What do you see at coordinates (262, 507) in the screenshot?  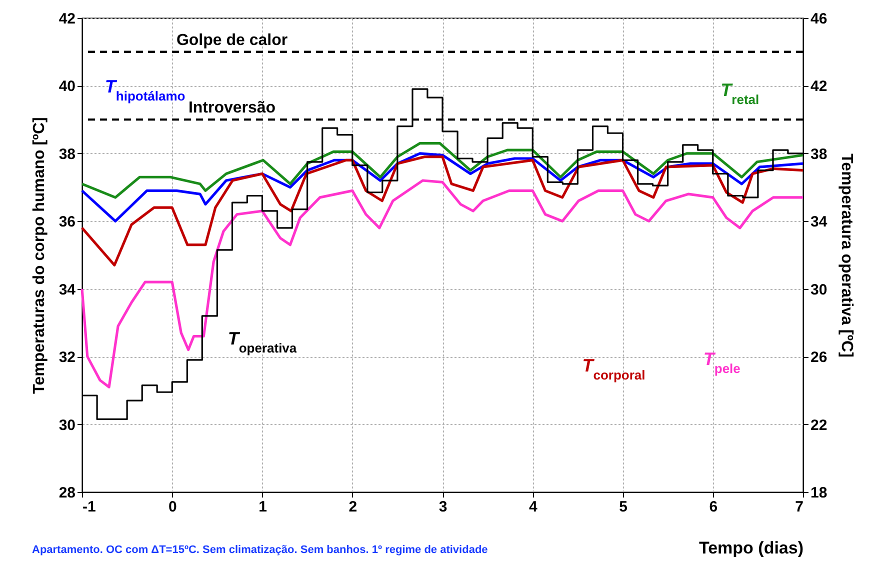 I see `x-tick-label: 1` at bounding box center [262, 507].